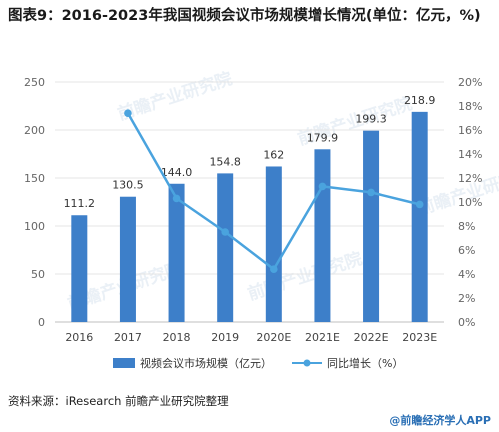 Image resolution: width=499 pixels, height=432 pixels. What do you see at coordinates (128, 185) in the screenshot?
I see `bar-value-label: 130.5` at bounding box center [128, 185].